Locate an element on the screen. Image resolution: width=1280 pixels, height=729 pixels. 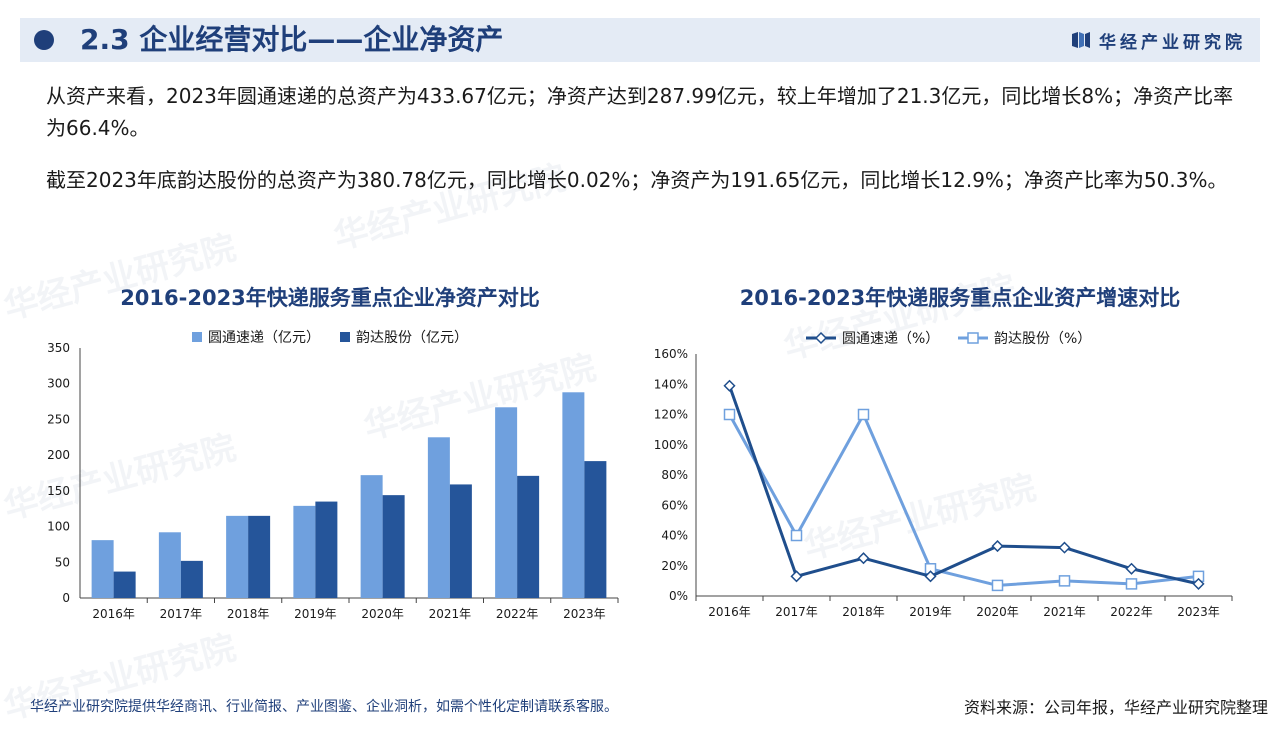
y-tick-label: 250 is located at coordinates (58, 419).